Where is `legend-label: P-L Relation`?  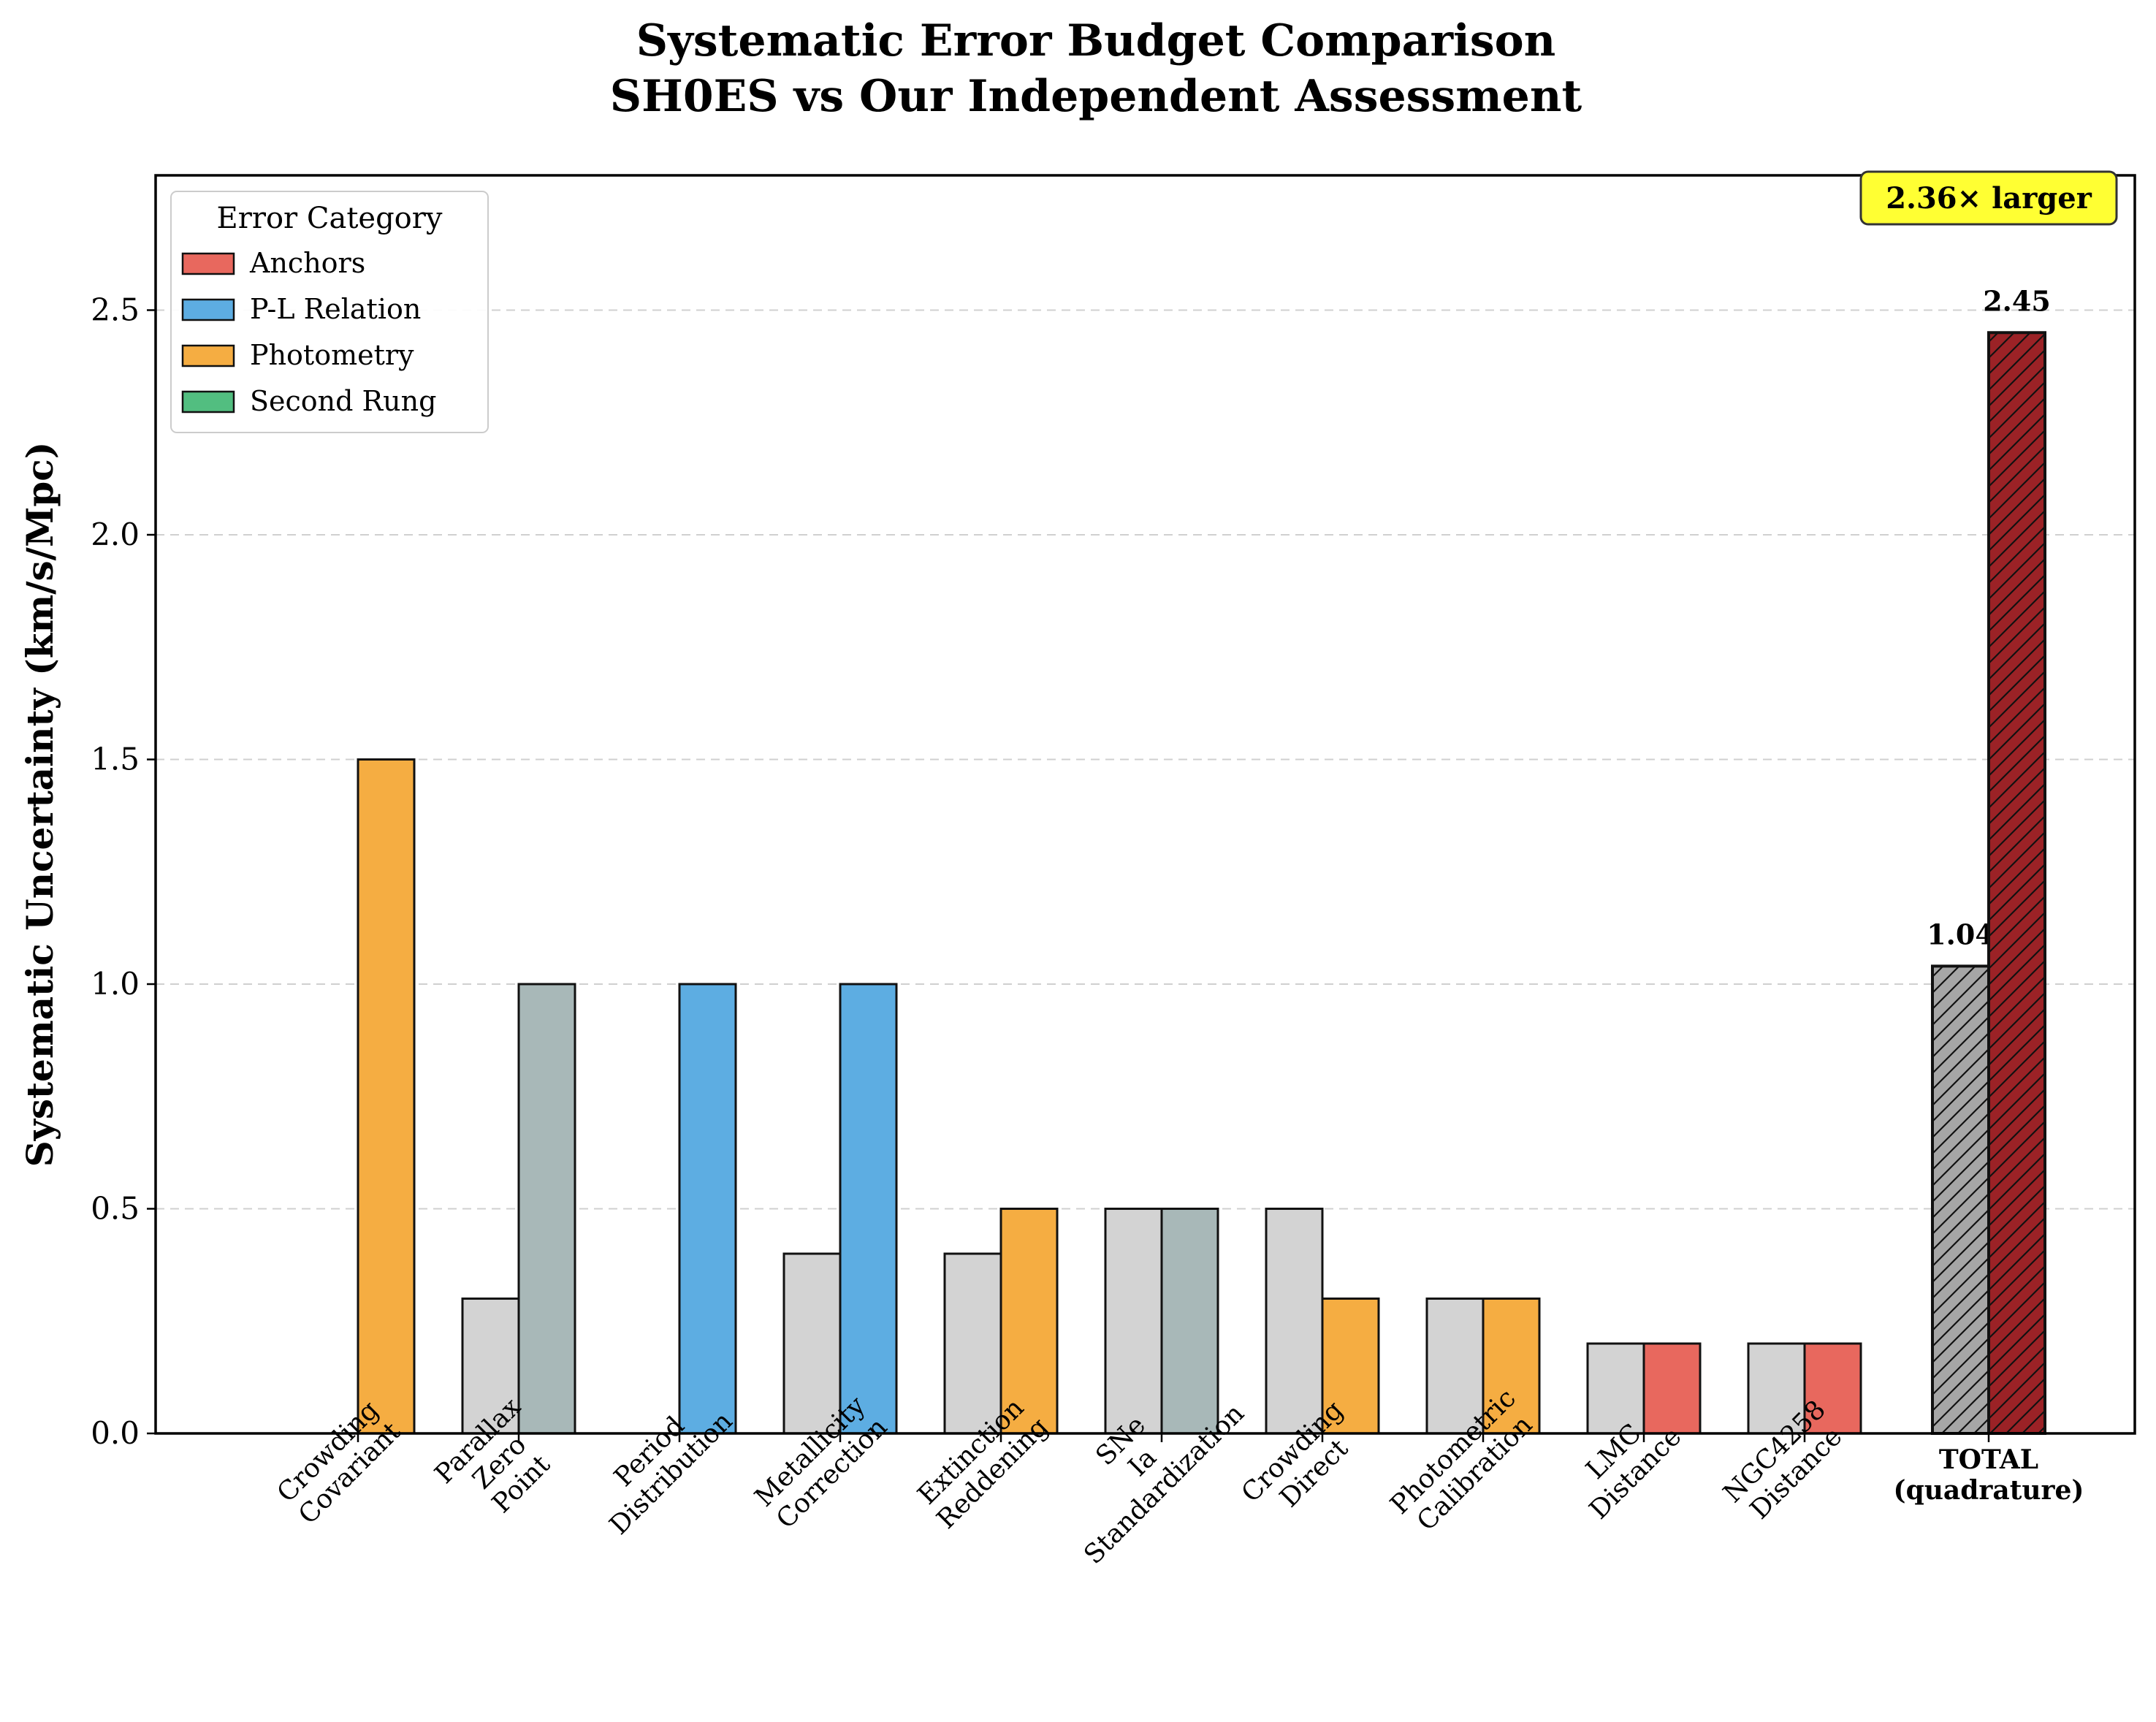 legend-label: P-L Relation is located at coordinates (335, 309).